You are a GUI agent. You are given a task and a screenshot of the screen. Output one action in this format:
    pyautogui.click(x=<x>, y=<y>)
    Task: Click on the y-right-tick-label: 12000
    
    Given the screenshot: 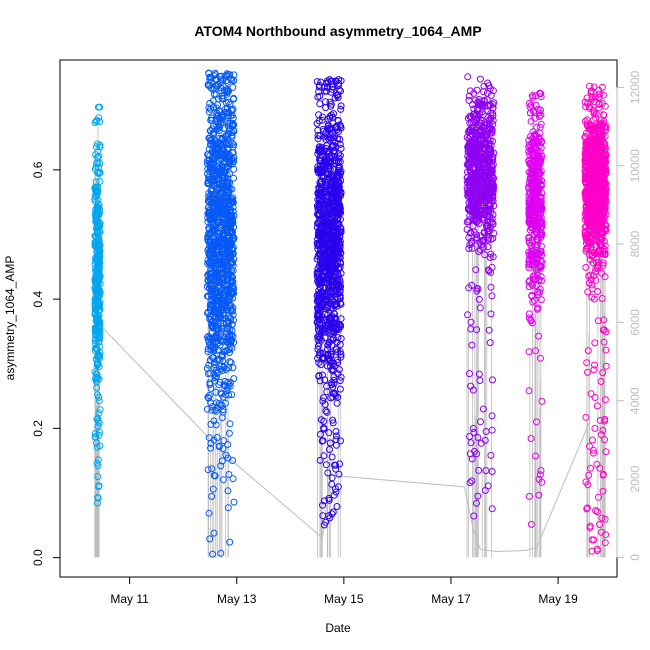 What is the action you would take?
    pyautogui.click(x=635, y=87)
    